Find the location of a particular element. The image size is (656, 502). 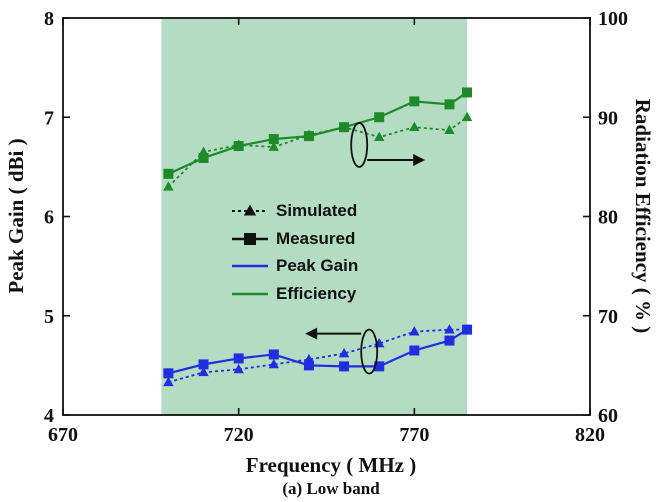

legend-symbol-measured is located at coordinates (250, 239).